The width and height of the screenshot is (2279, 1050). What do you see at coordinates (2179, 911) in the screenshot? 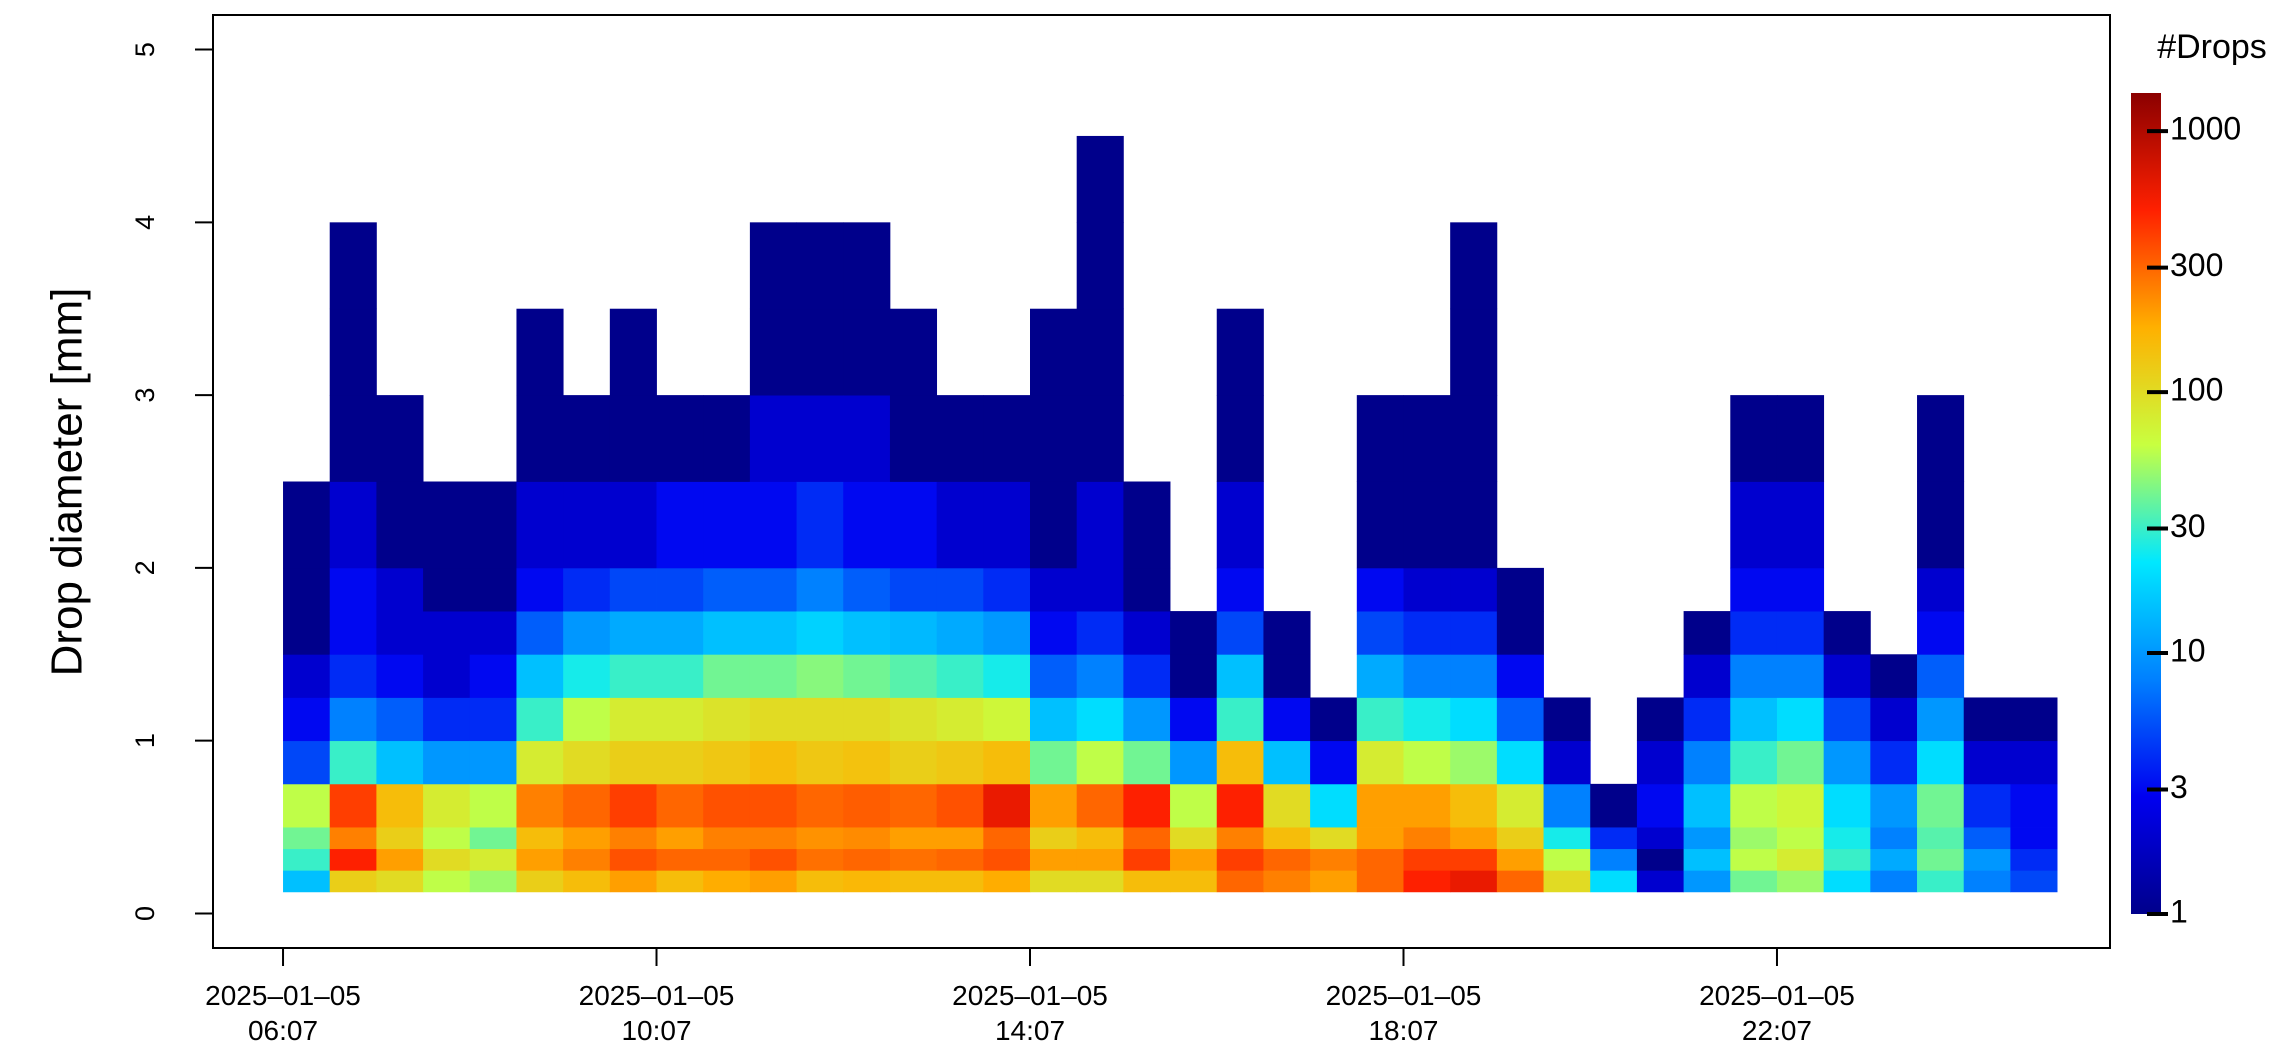
I see `colorbar-tick-label: 1` at bounding box center [2179, 911].